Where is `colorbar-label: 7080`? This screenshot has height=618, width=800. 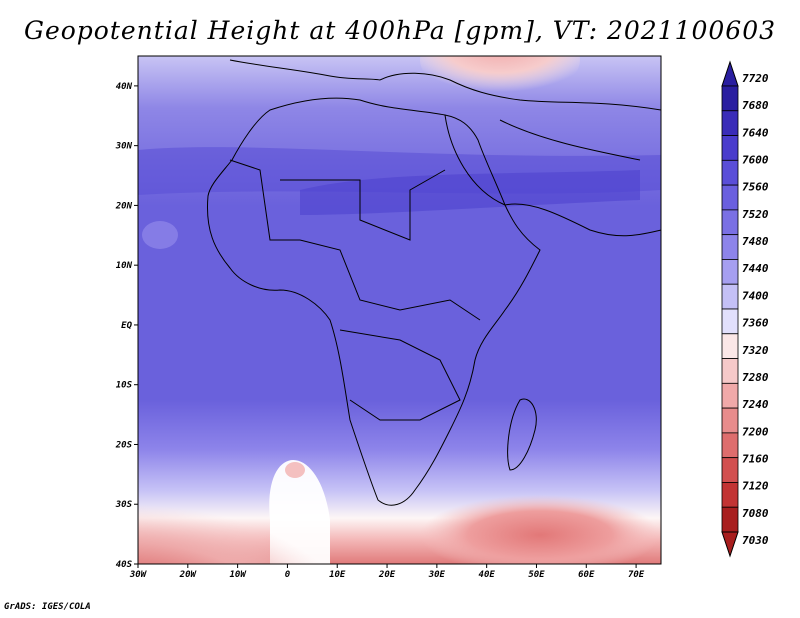 colorbar-label: 7080 is located at coordinates (755, 513).